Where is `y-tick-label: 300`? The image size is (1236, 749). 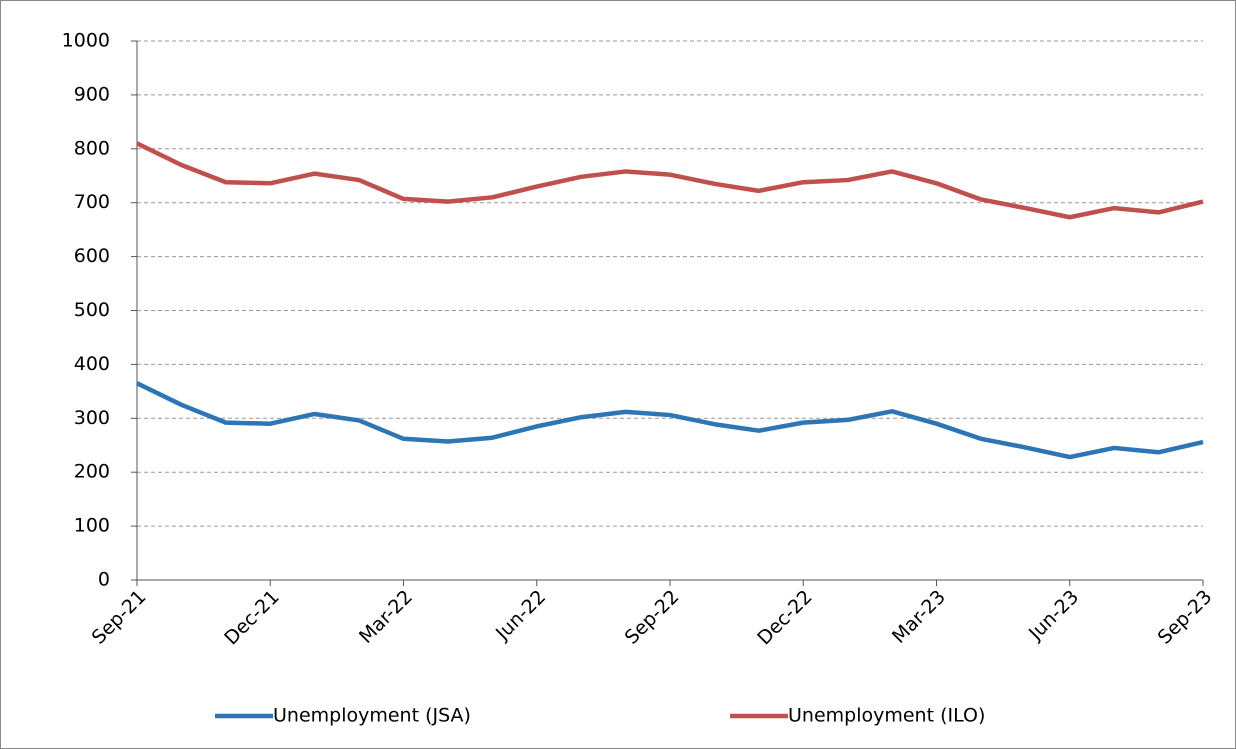
y-tick-label: 300 is located at coordinates (92, 418).